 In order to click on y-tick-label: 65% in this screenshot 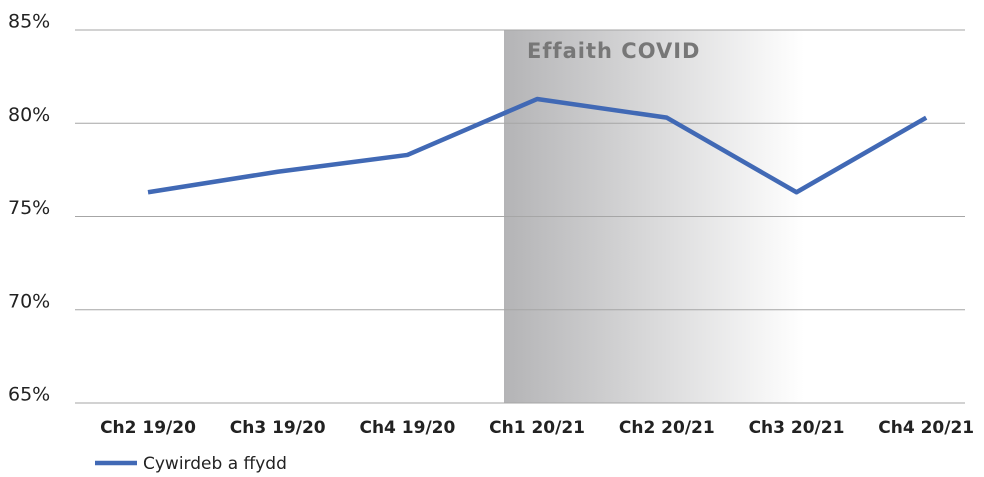, I will do `click(29, 395)`.